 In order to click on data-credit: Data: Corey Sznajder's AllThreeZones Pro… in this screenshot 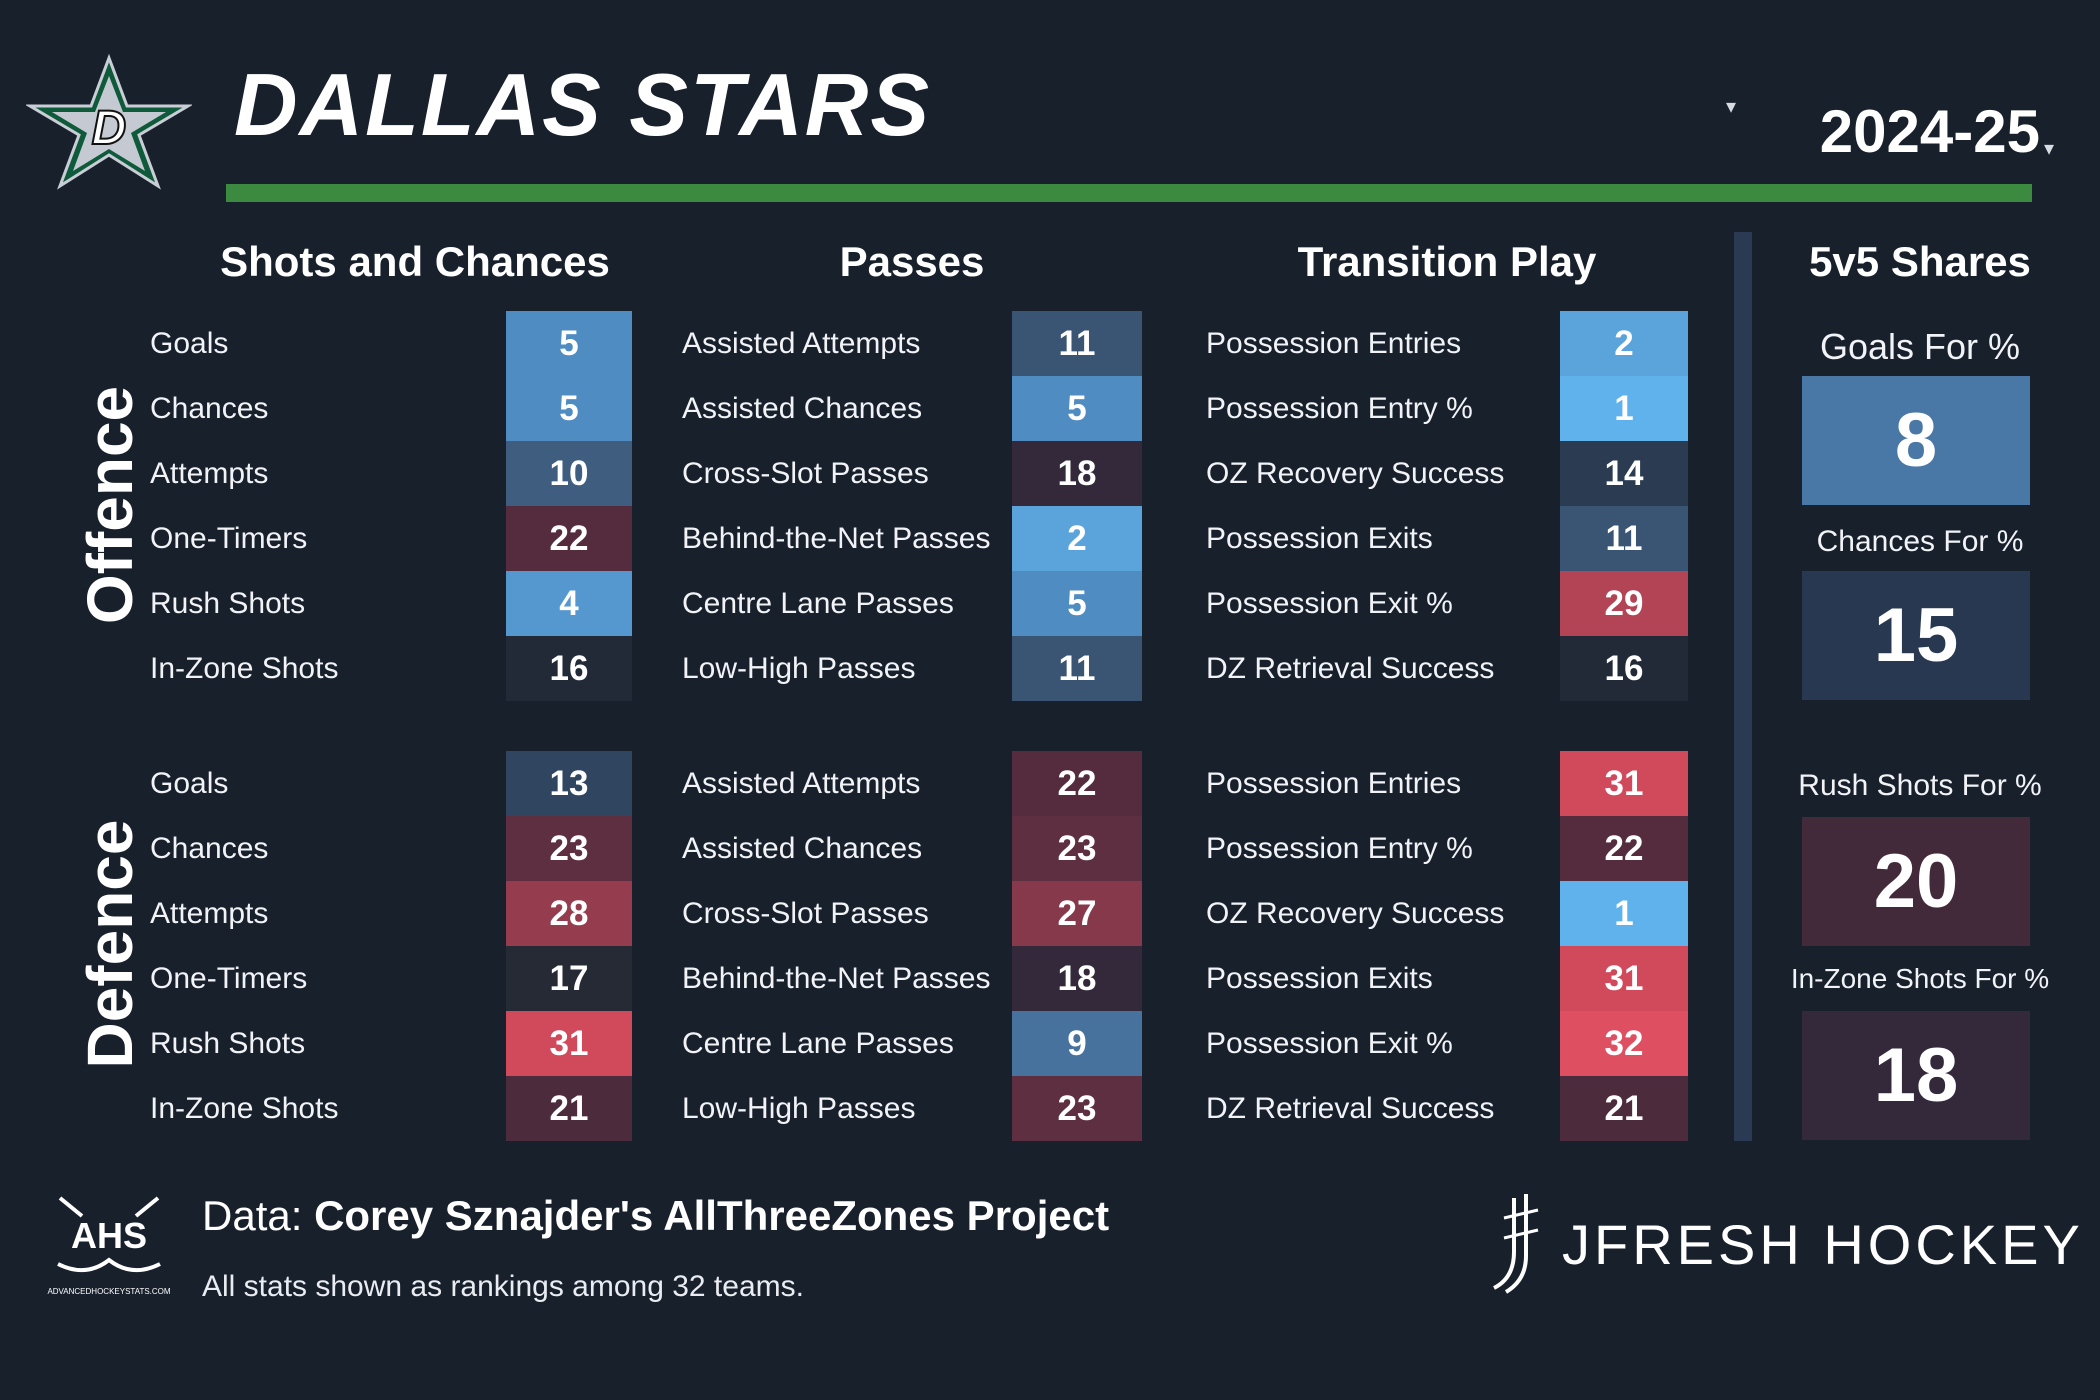, I will do `click(655, 1216)`.